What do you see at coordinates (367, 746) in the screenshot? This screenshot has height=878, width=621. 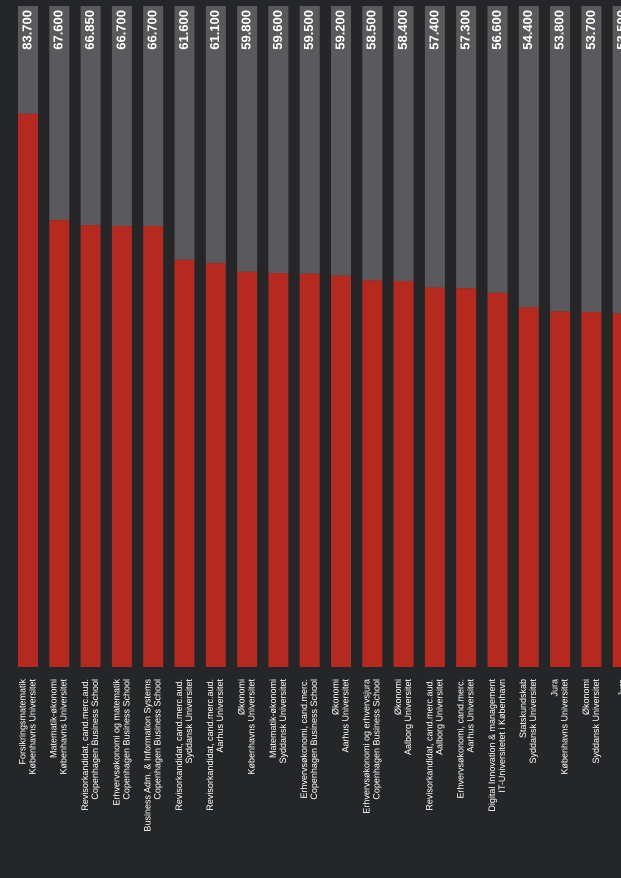 I see `category-label: Erhvervsøkonomi og erhvervsjura` at bounding box center [367, 746].